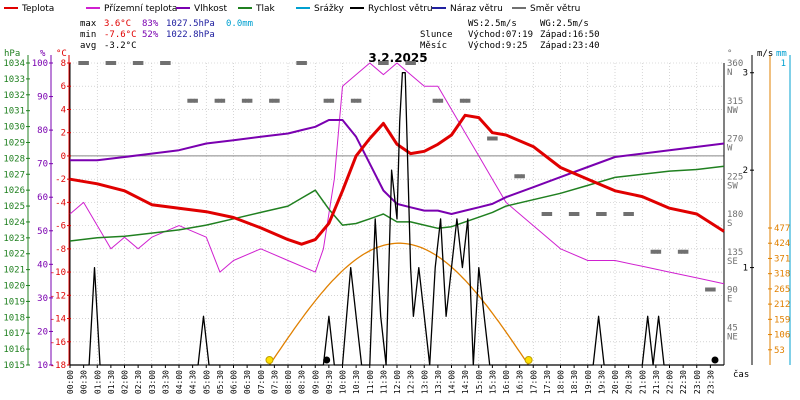  What do you see at coordinates (14, 239) in the screenshot?
I see `hpa-tick-label: 1023` at bounding box center [14, 239].